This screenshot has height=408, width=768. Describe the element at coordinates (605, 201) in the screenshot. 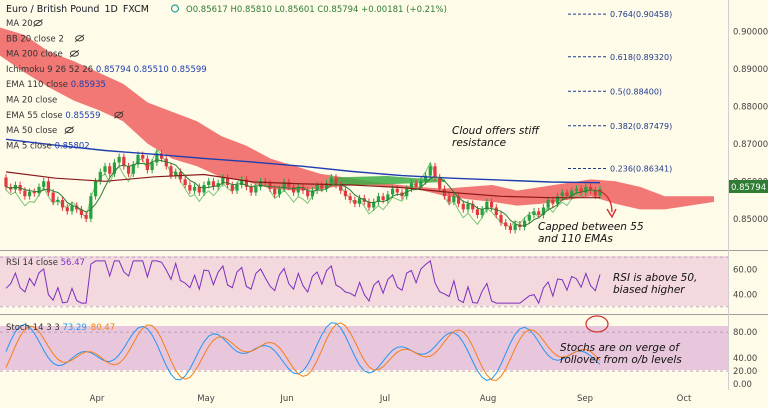

I see `down-arrow-icon` at that location.